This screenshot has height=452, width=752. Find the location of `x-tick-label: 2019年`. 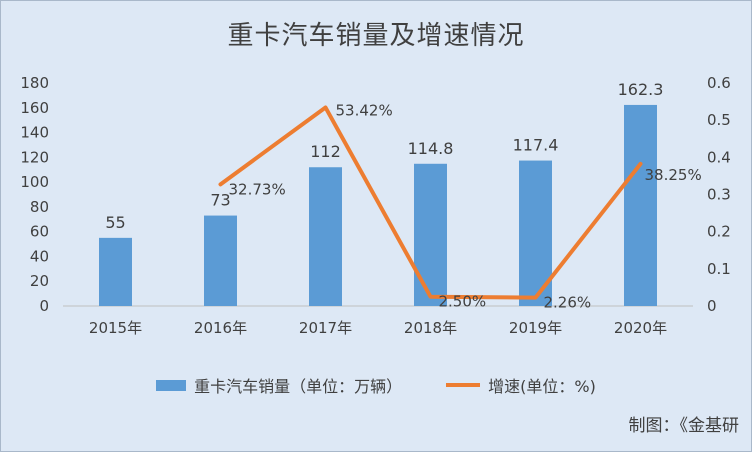

x-tick-label: 2019年 is located at coordinates (535, 328).